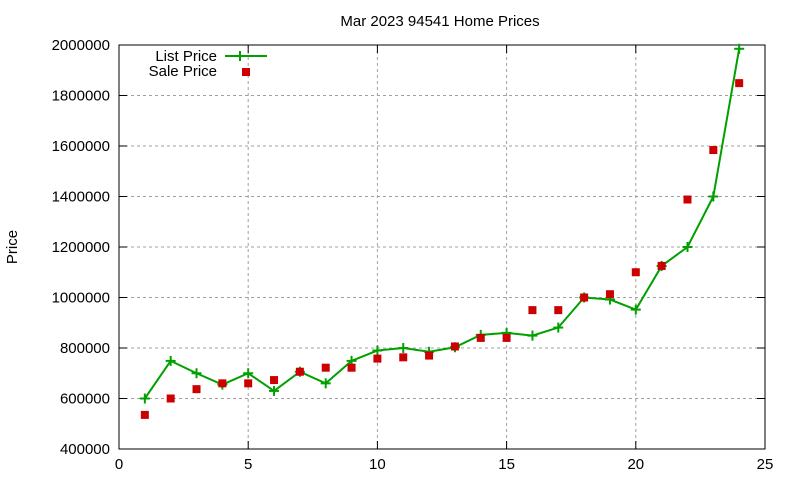 The image size is (800, 480). Describe the element at coordinates (635, 464) in the screenshot. I see `x-tick-label: 20` at that location.